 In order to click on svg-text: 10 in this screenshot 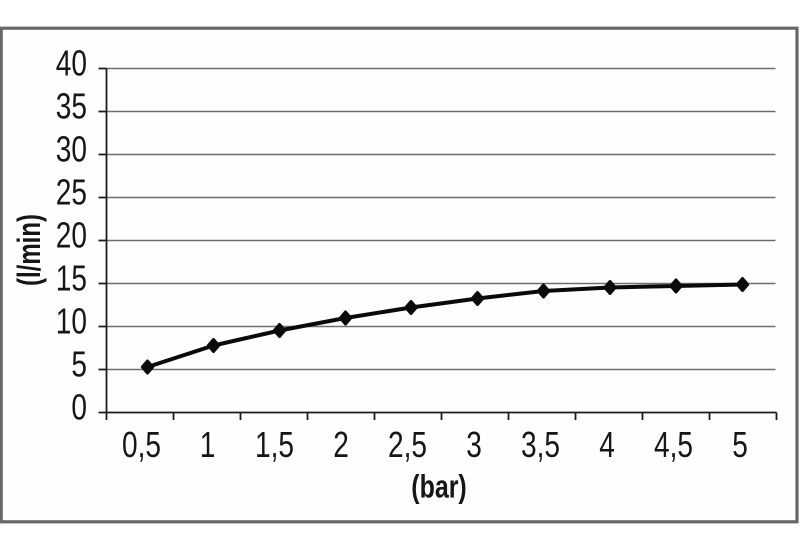, I will do `click(71, 321)`.